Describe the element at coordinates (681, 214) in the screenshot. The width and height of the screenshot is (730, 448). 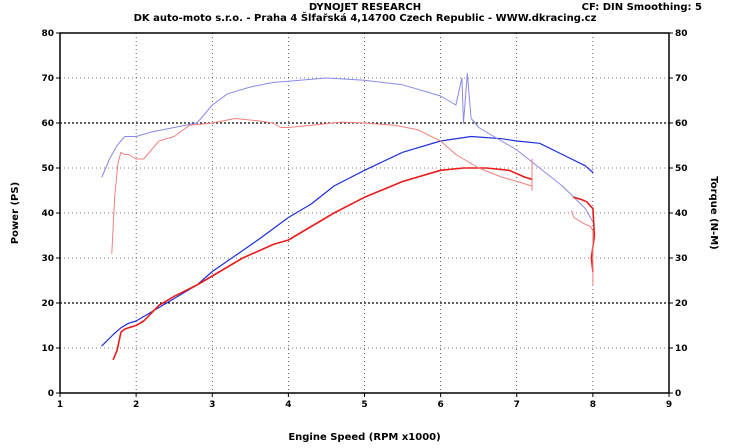
I see `y-tick-label-right: 40` at that location.